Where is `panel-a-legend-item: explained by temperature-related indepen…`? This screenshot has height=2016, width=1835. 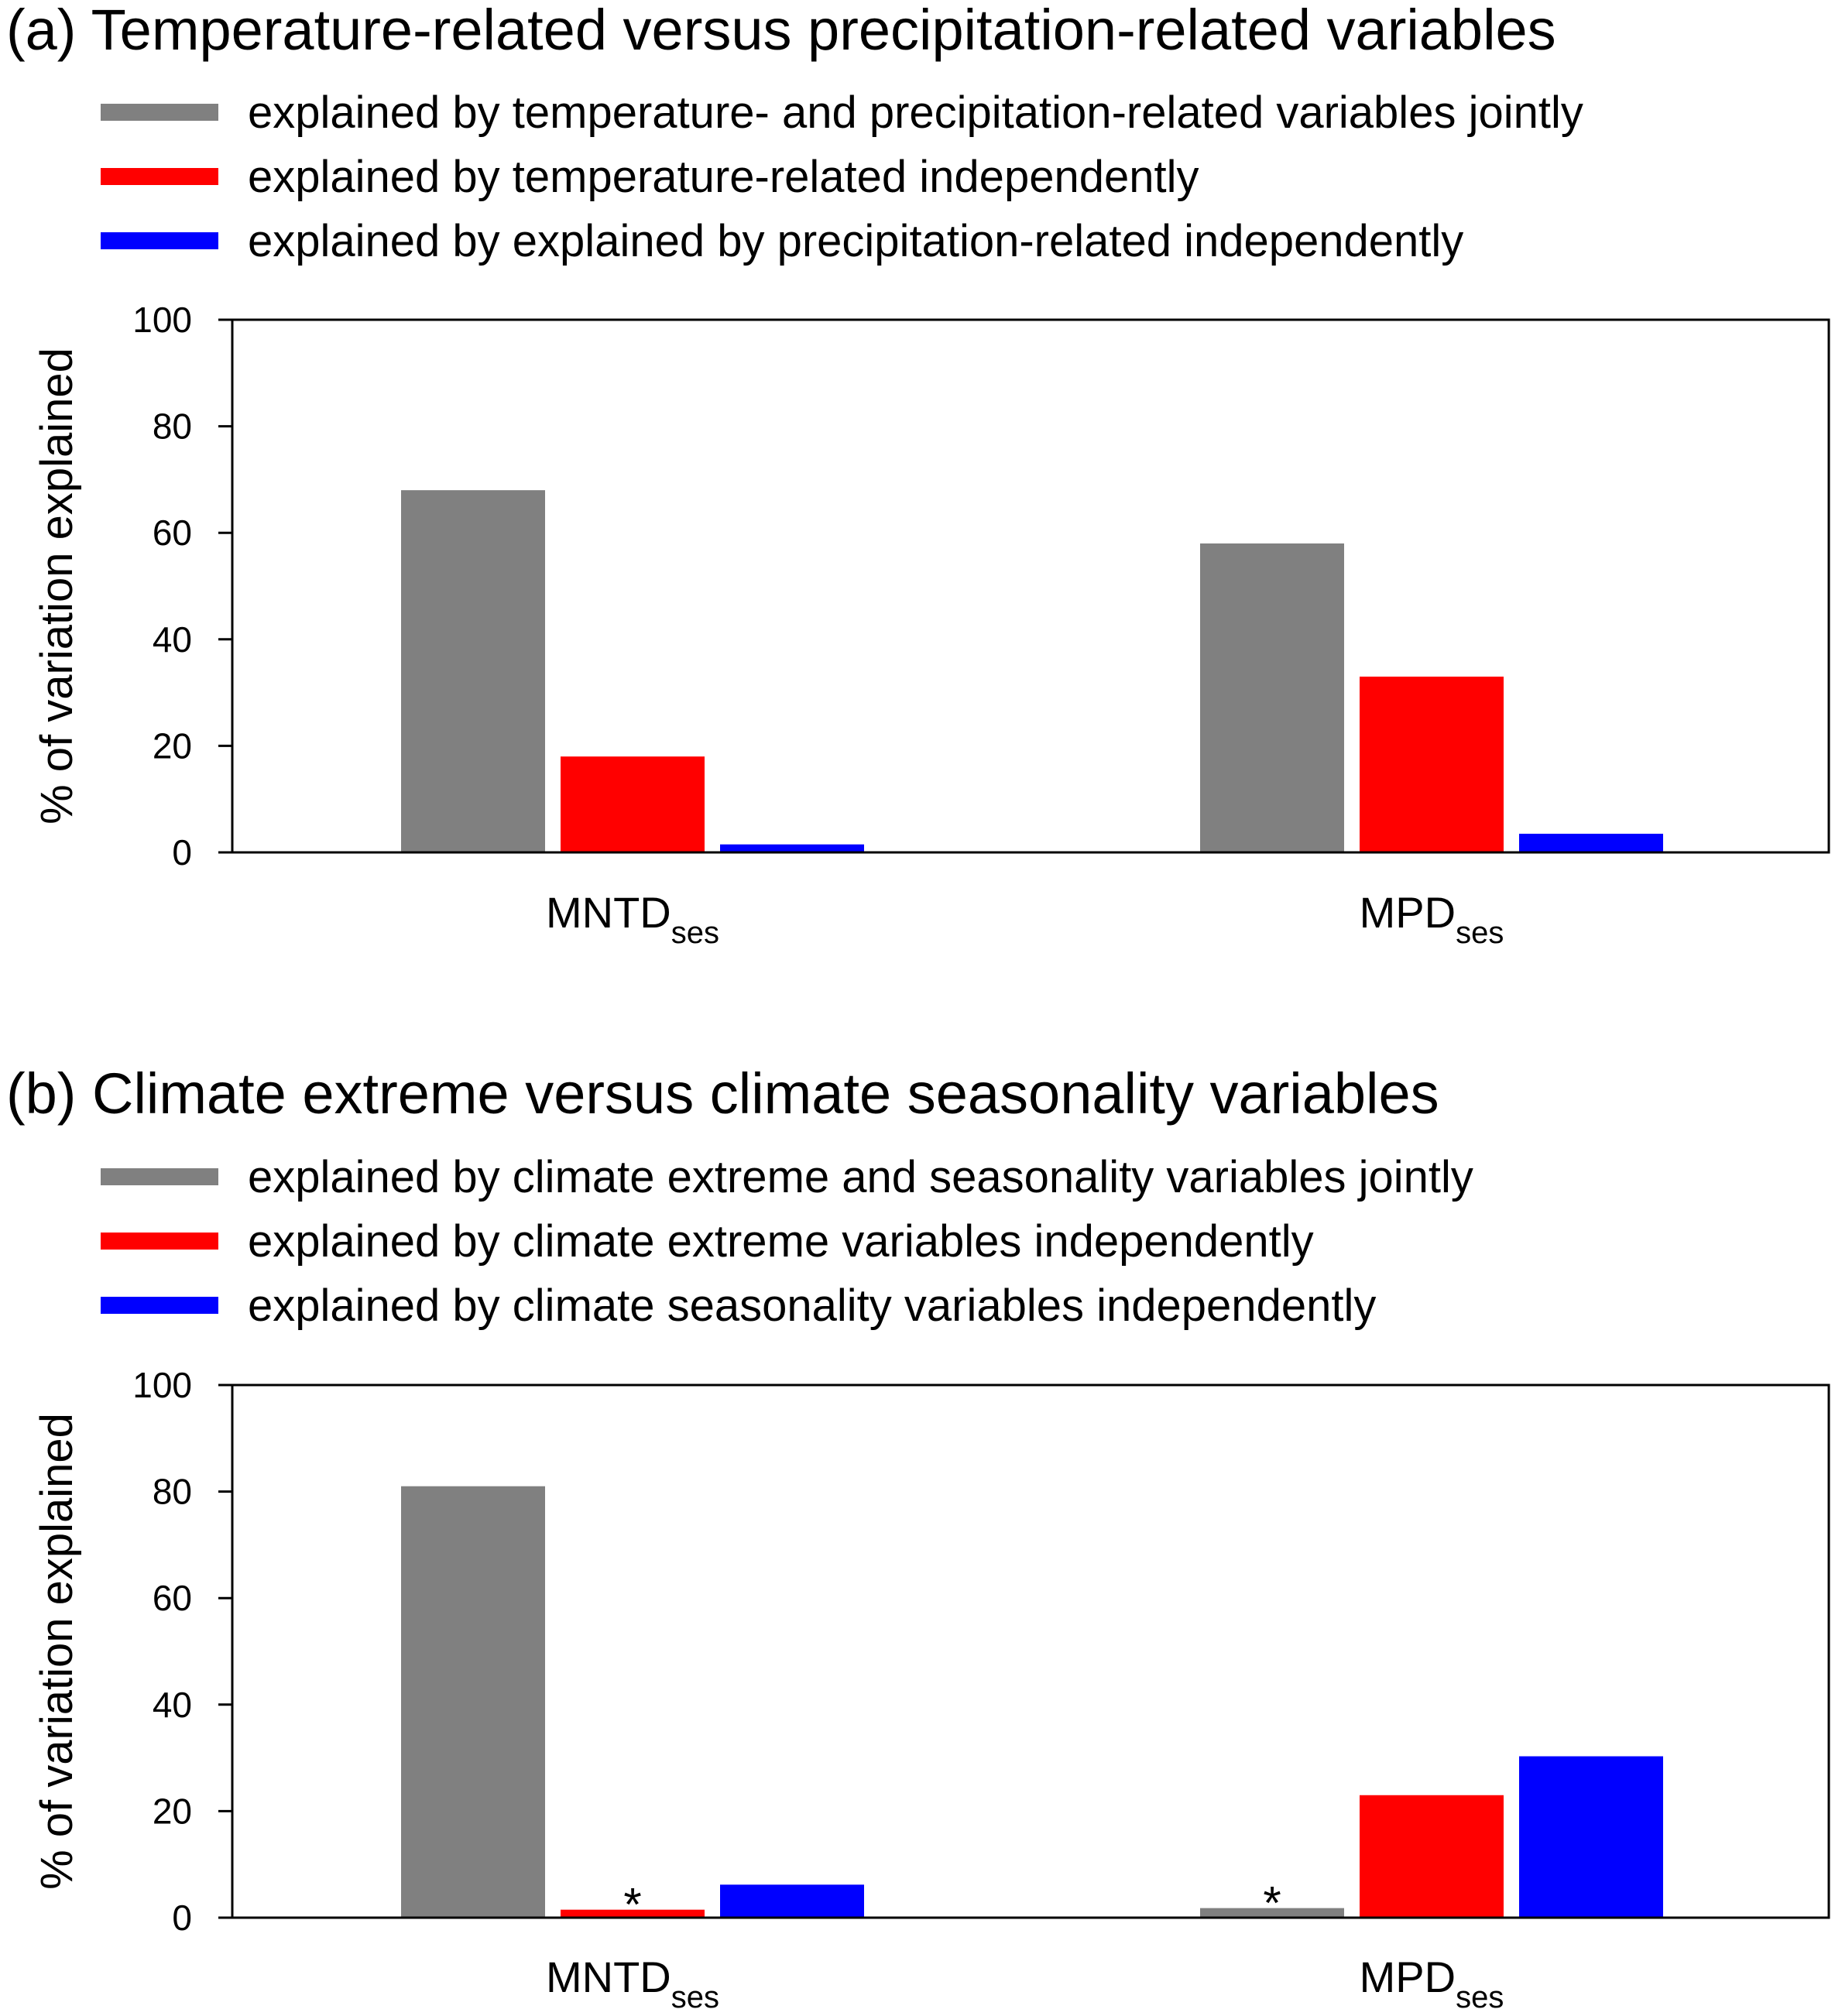
panel-a-legend-item: explained by temperature-related indepen… is located at coordinates (650, 177).